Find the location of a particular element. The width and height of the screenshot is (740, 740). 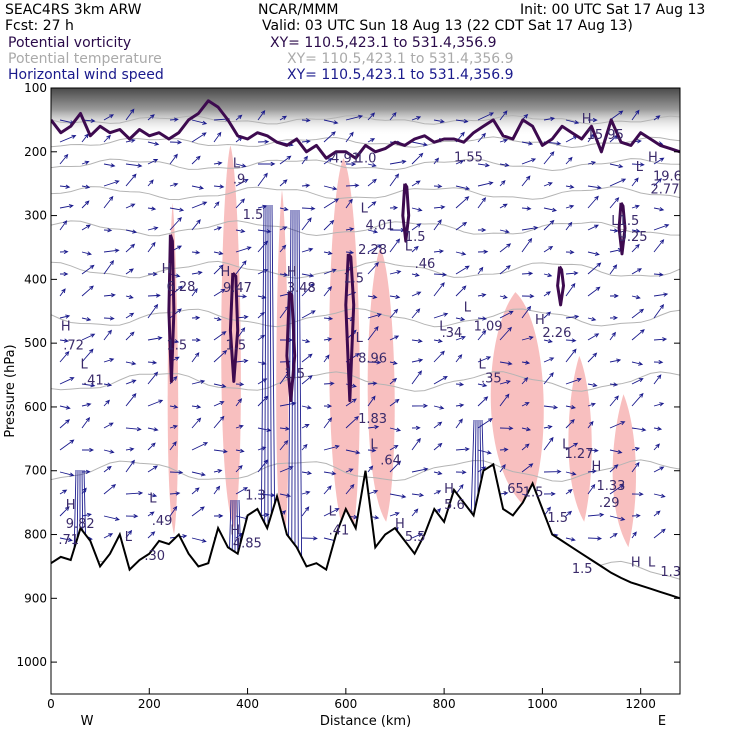

contour-label: .41 is located at coordinates (339, 531).